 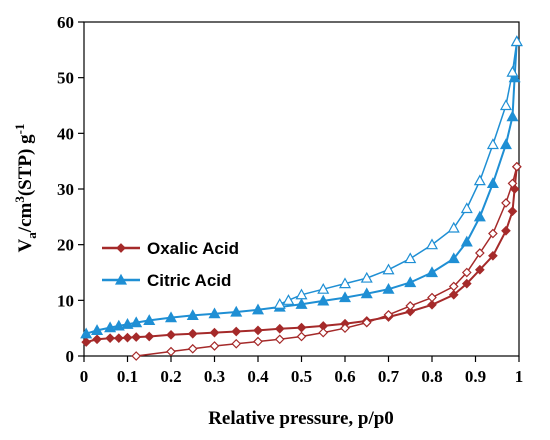 I want to click on legend-item: Oxalic Acid, so click(x=170, y=248).